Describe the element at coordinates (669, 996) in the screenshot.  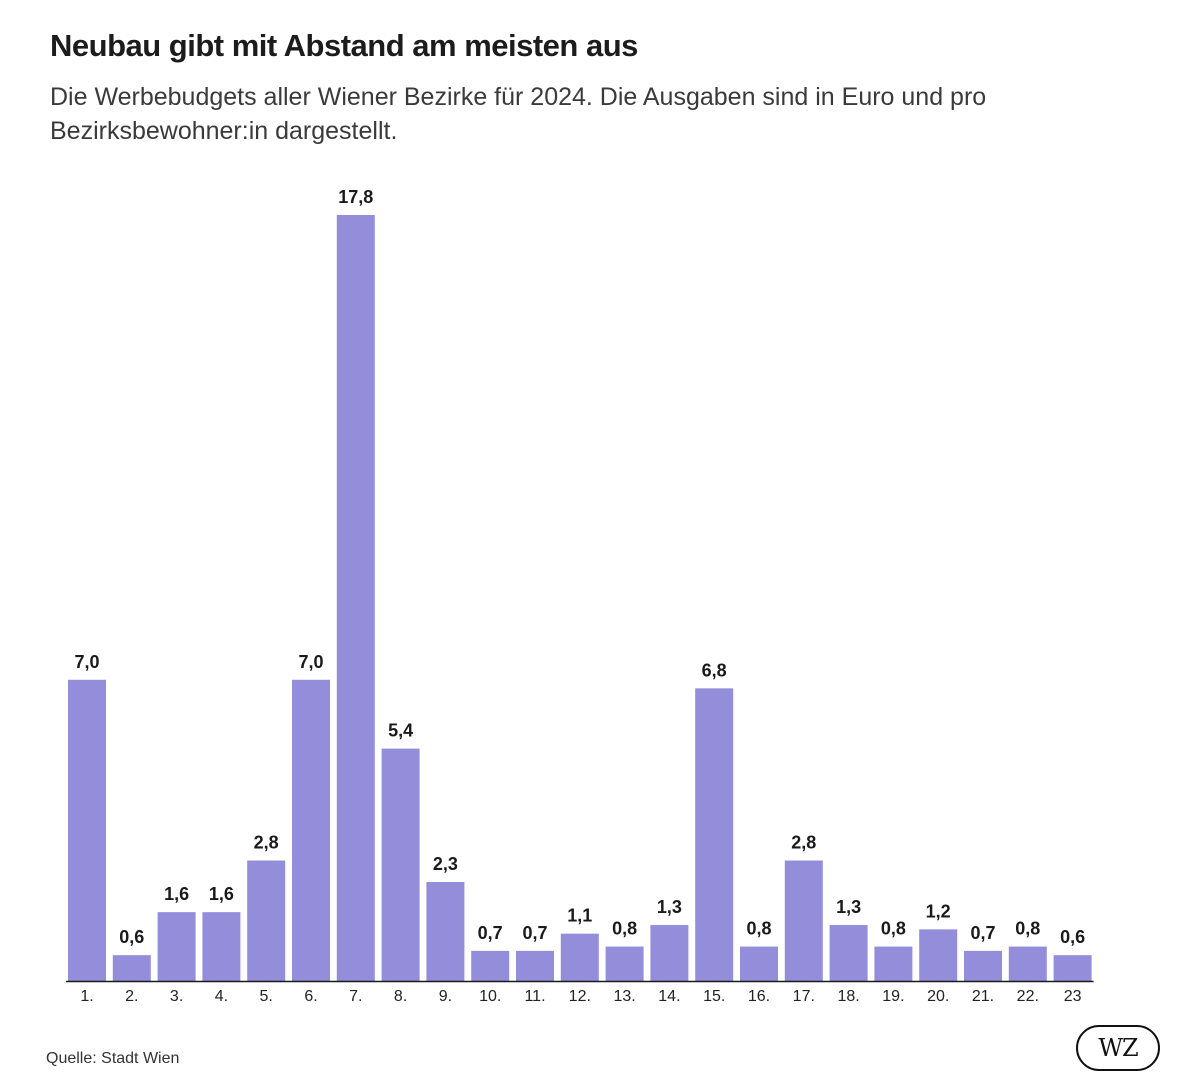
I see `x-tick-label-14: 14.` at that location.